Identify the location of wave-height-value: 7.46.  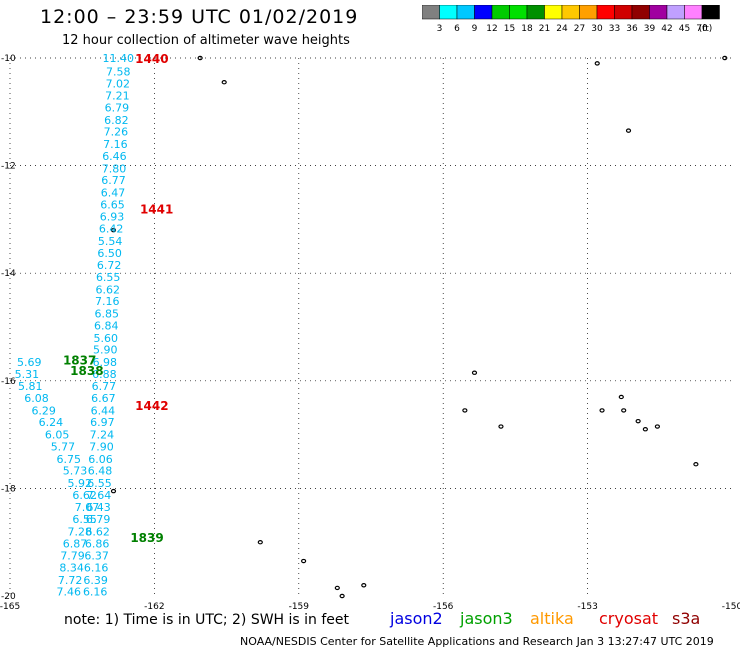
(68, 592).